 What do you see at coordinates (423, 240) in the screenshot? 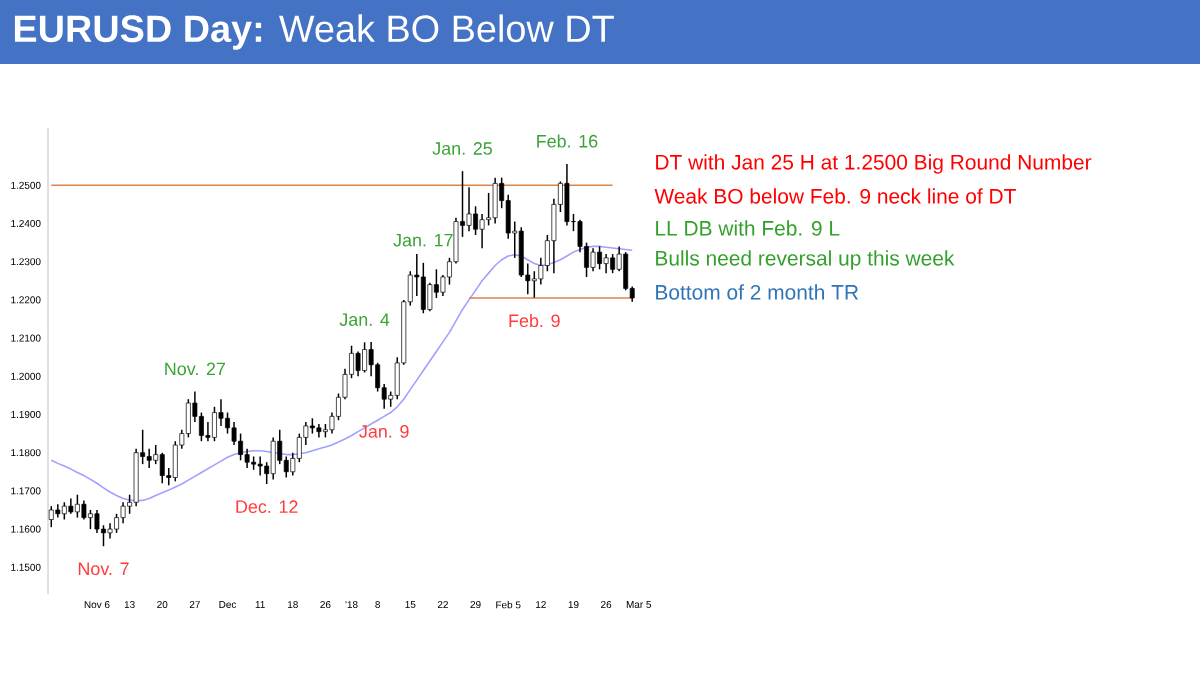
I see `annotation: Jan. 17` at bounding box center [423, 240].